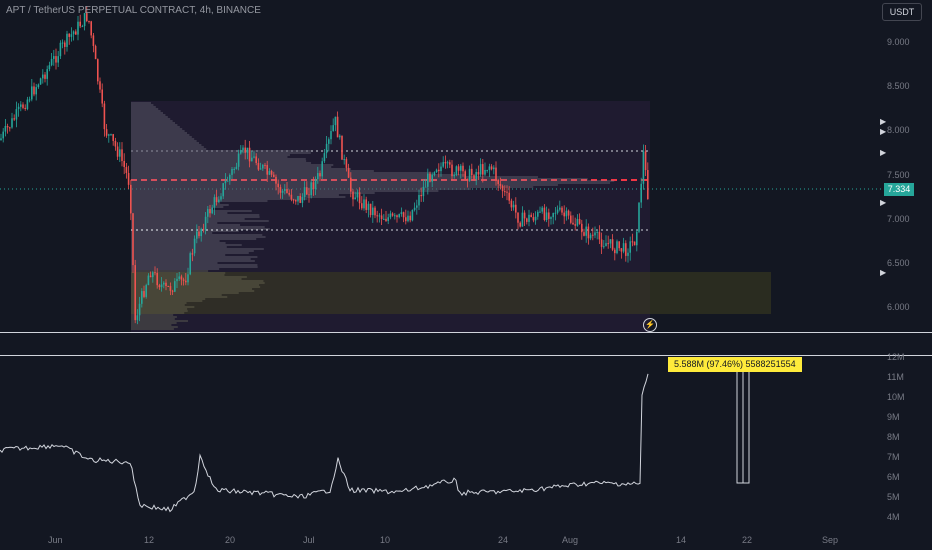 This screenshot has width=932, height=550. I want to click on volume-tick: 9M, so click(893, 417).